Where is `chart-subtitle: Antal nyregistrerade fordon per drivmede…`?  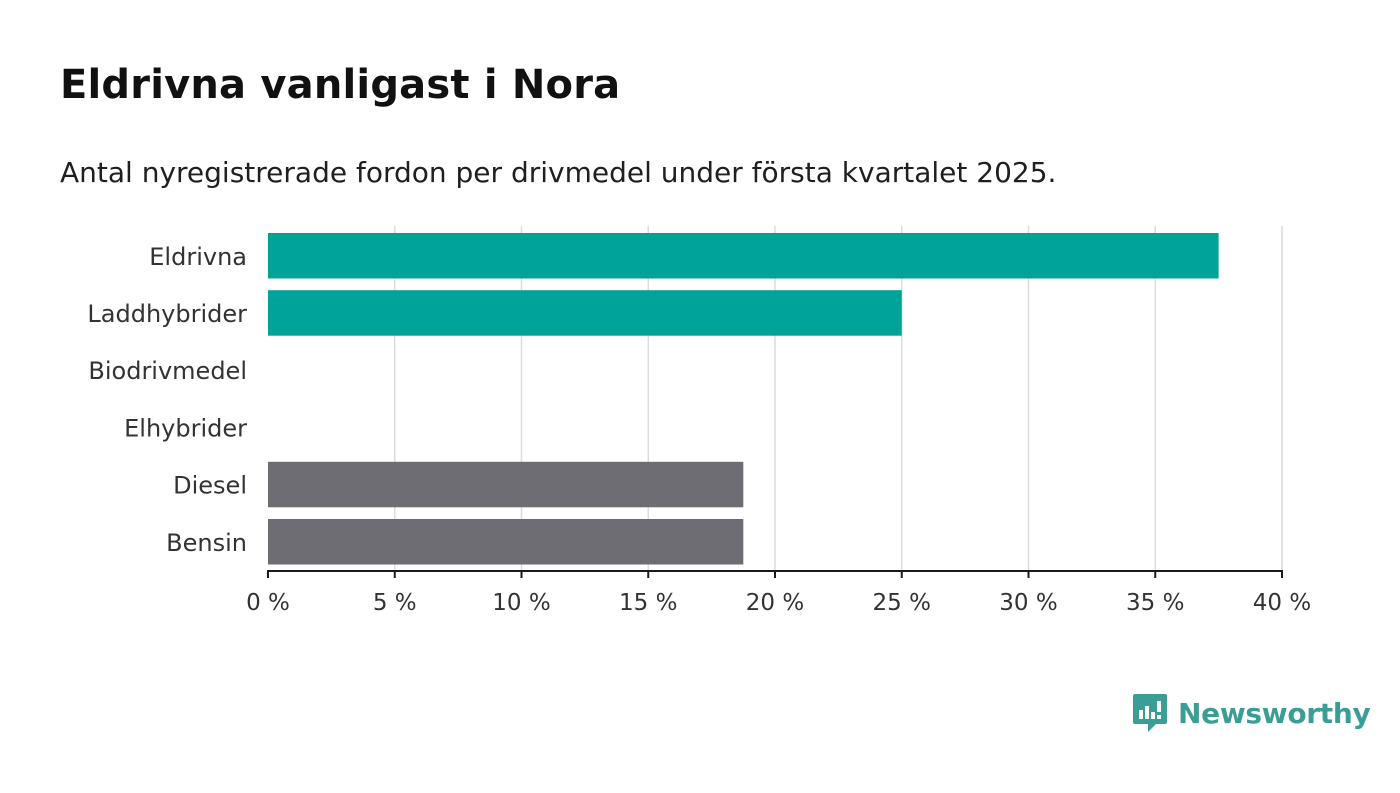
chart-subtitle: Antal nyregistrerade fordon per drivmede… is located at coordinates (558, 172).